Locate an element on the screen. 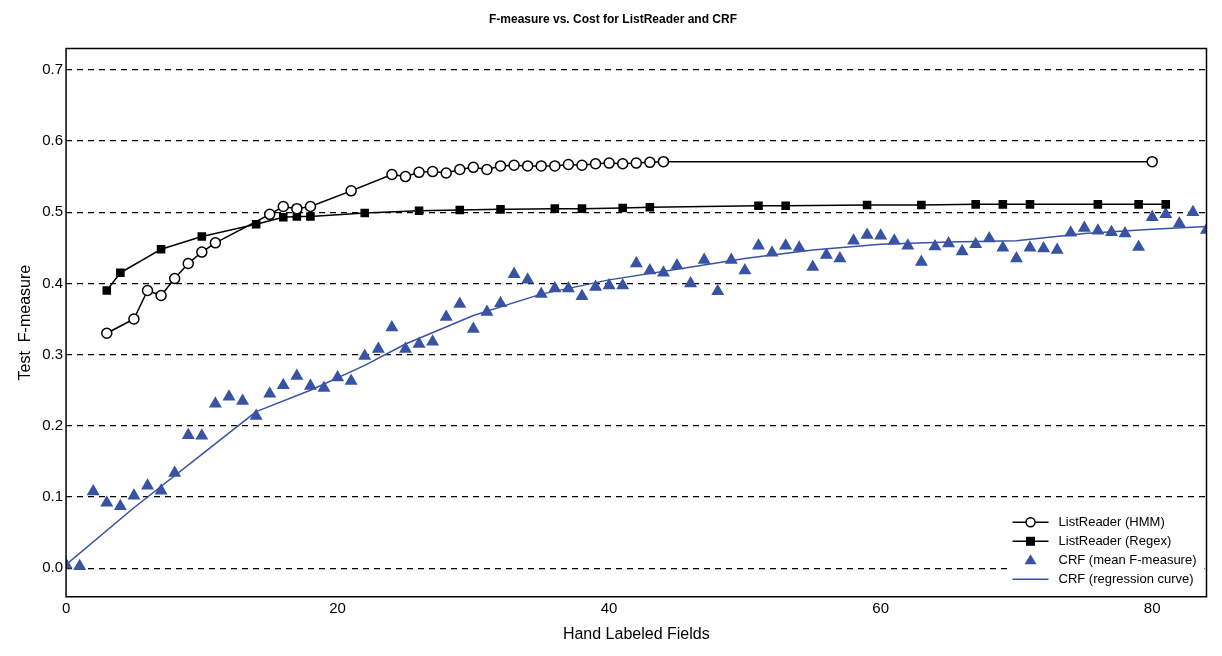  y-tick-label: 0.5 is located at coordinates (53, 211).